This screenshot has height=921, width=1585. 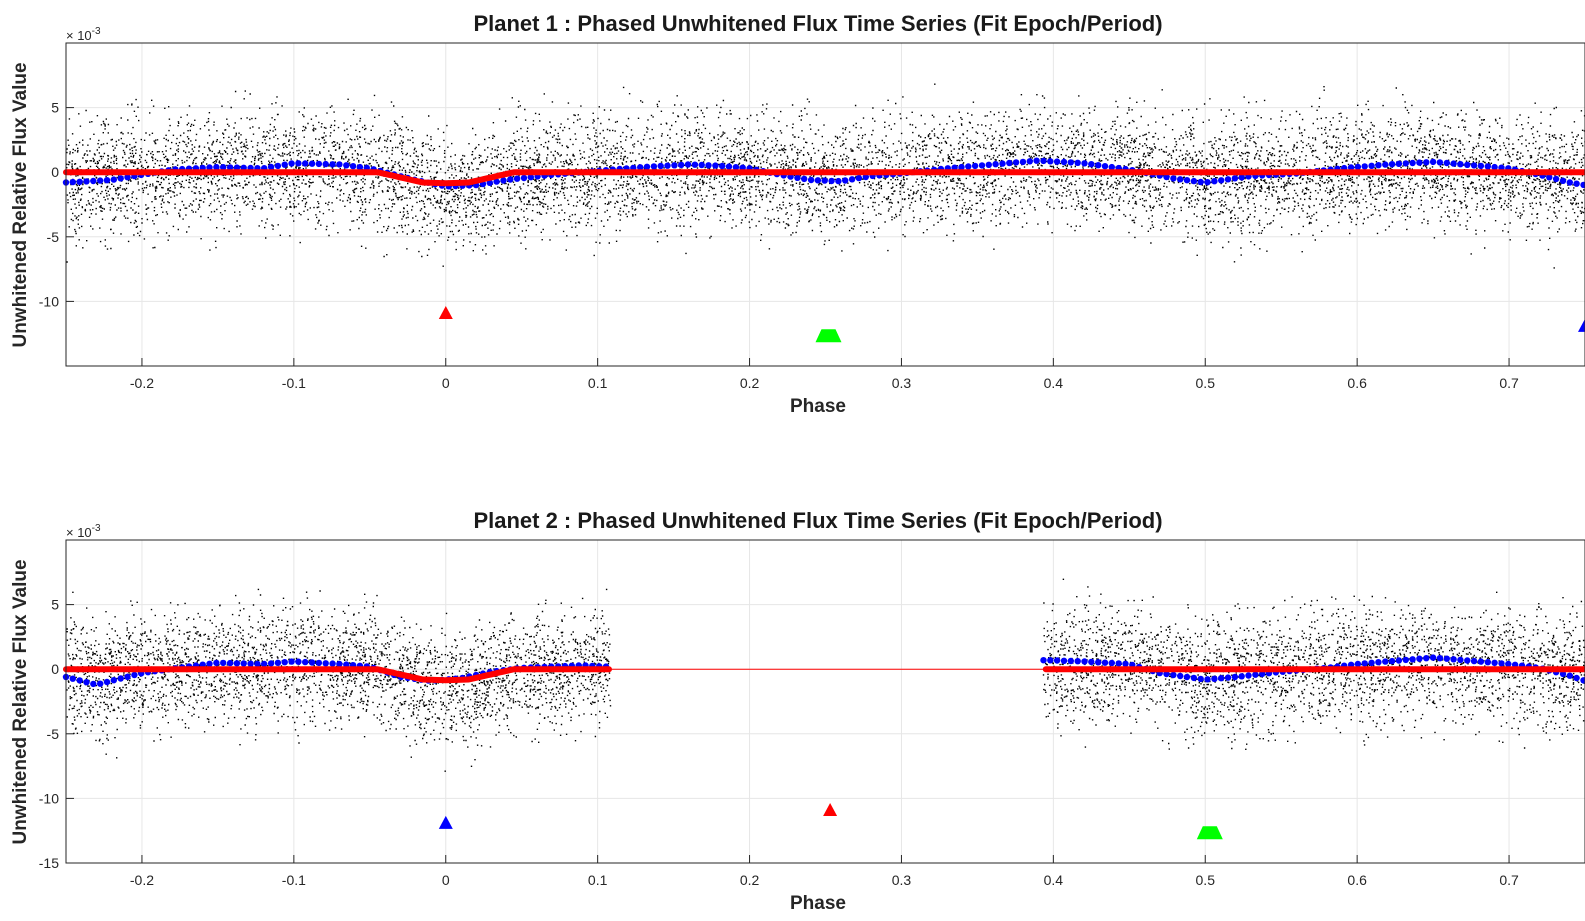 I want to click on model-series, so click(x=824, y=675).